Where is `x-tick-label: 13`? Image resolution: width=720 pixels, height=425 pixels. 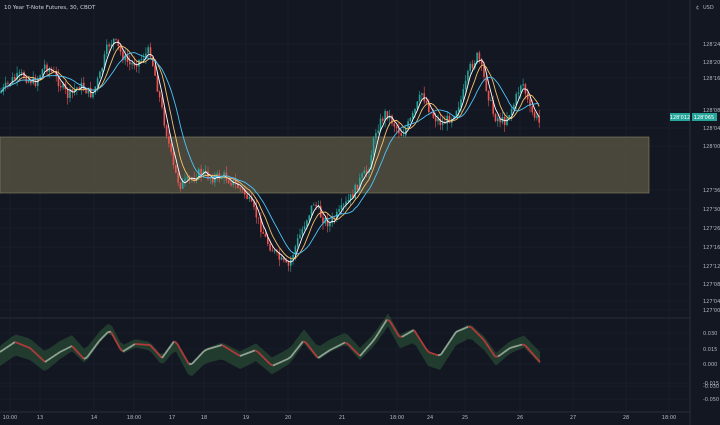
x-tick-label: 13 is located at coordinates (40, 418).